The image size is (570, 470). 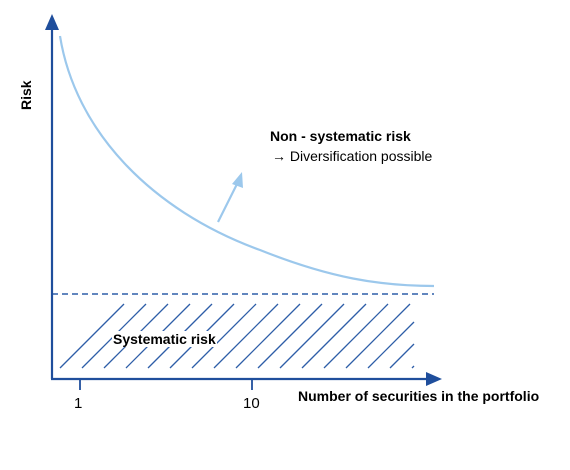 I want to click on x-axis-arrowhead, so click(x=434, y=379).